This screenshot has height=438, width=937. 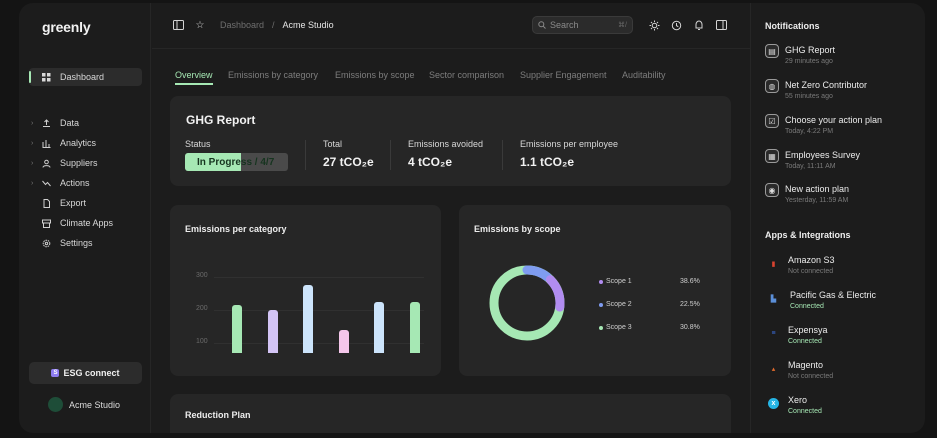 I want to click on tab-label: Emissions by scope, so click(x=375, y=75).